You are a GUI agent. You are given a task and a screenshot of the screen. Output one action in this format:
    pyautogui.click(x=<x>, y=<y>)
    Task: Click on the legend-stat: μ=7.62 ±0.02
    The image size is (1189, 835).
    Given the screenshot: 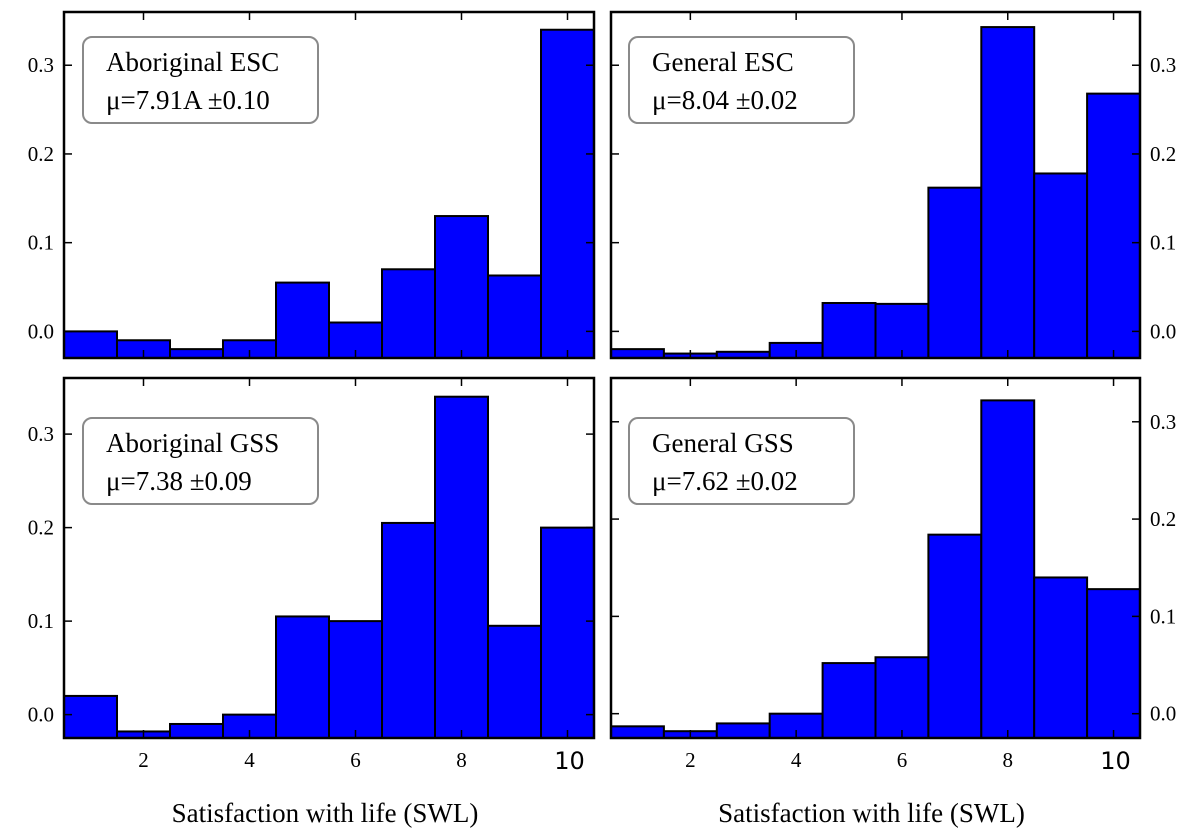 What is the action you would take?
    pyautogui.click(x=725, y=481)
    